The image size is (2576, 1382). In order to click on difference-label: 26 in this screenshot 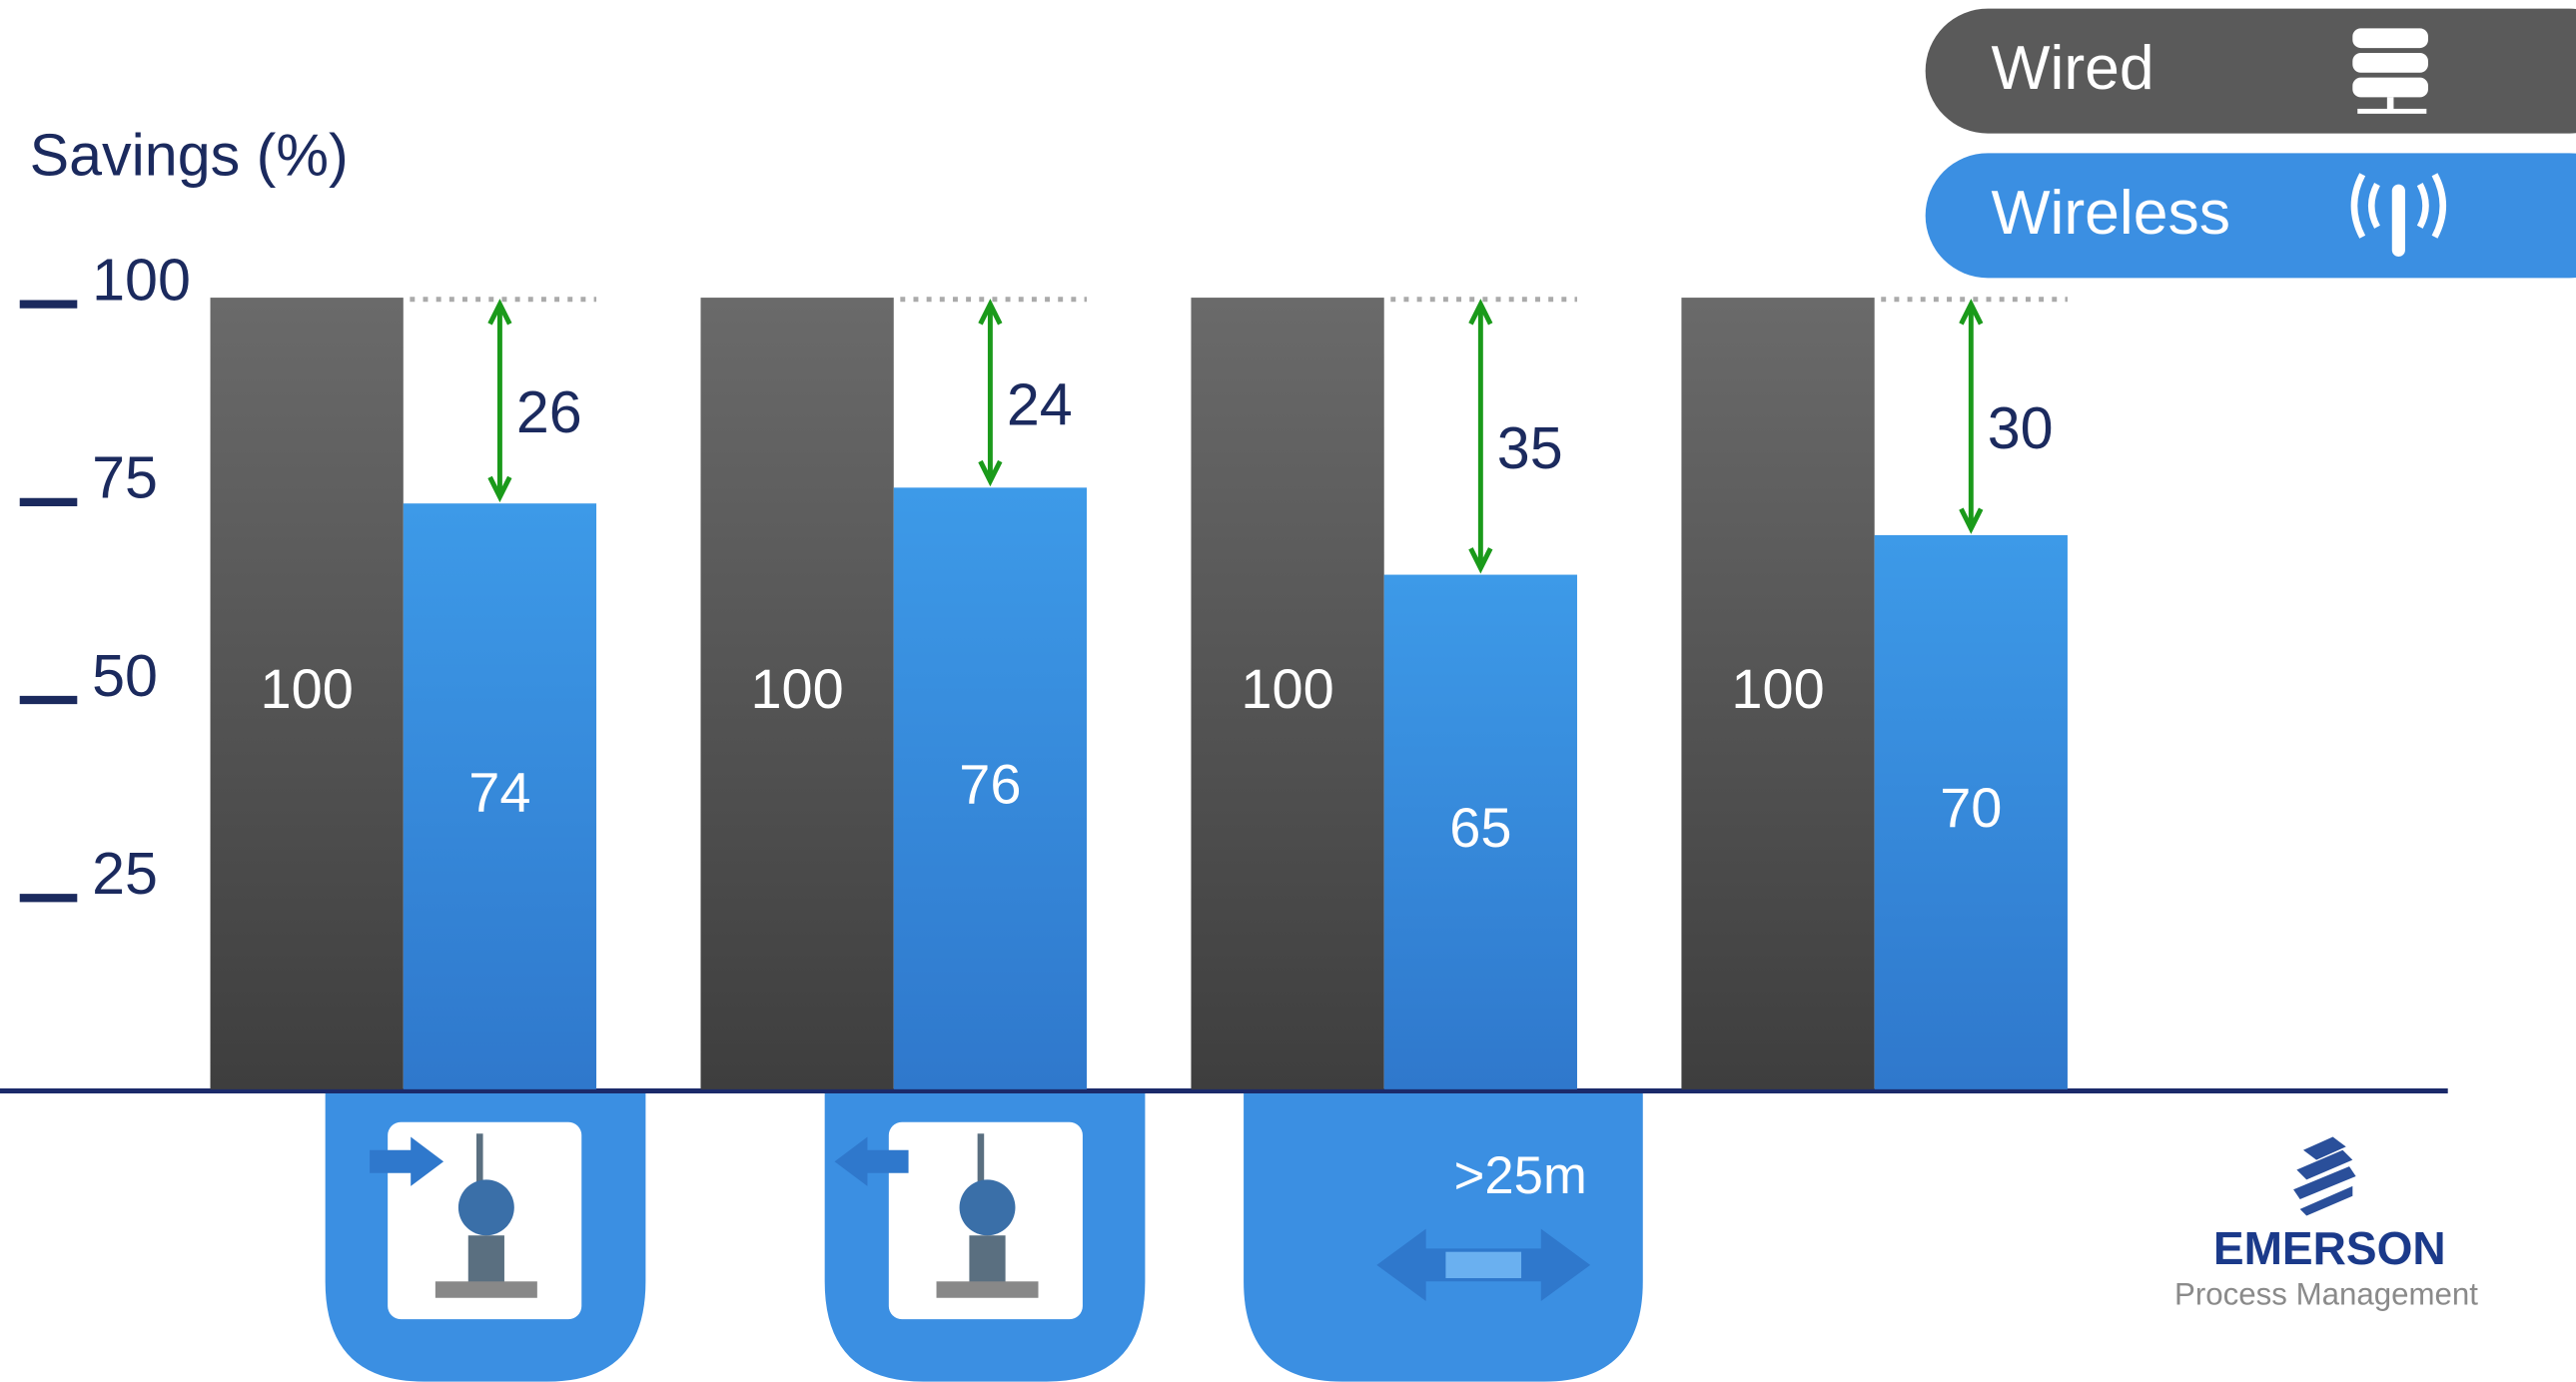, I will do `click(549, 411)`.